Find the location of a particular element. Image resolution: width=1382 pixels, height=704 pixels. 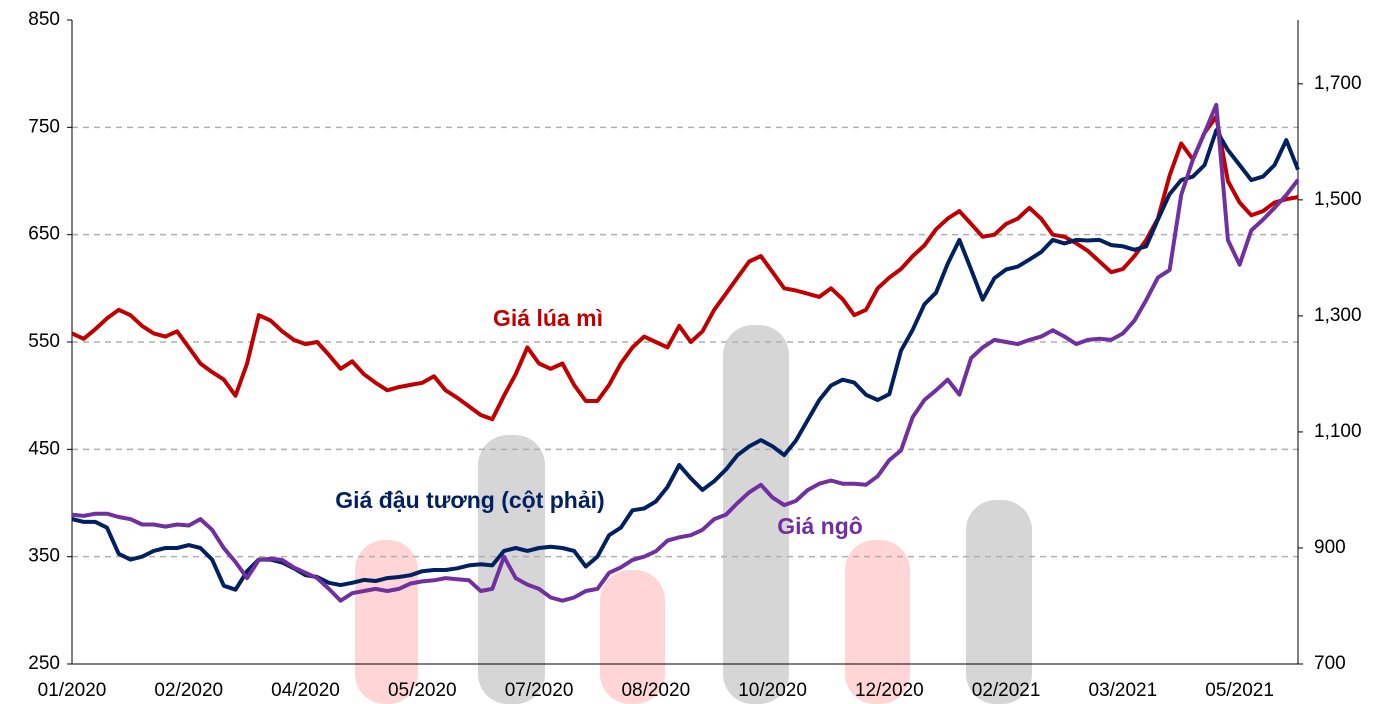

y-tick-label: 750 is located at coordinates (44, 126).